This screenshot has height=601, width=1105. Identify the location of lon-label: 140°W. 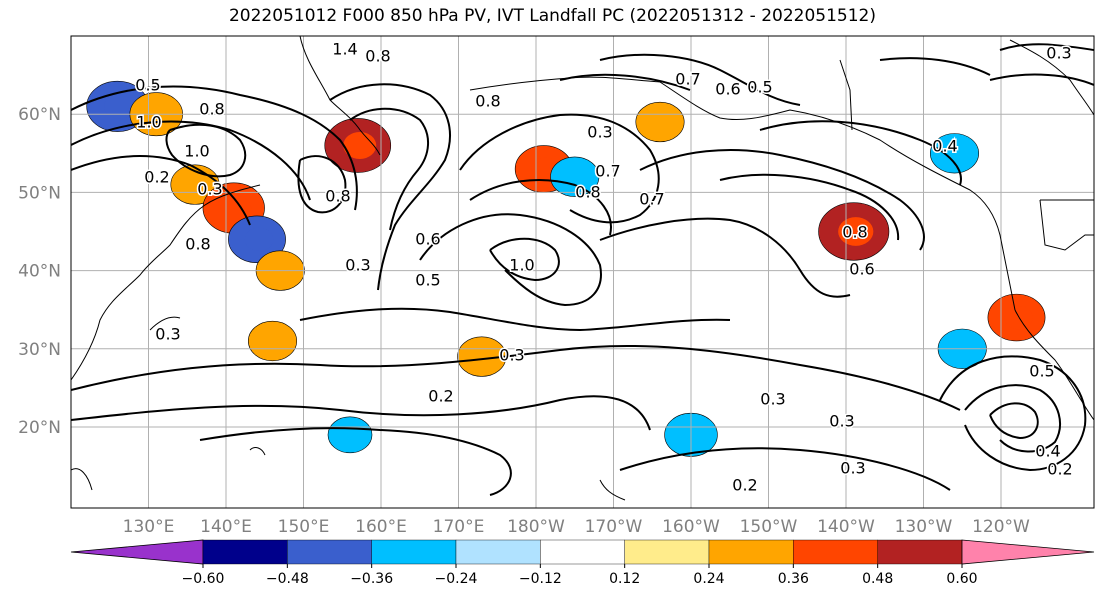
(846, 527).